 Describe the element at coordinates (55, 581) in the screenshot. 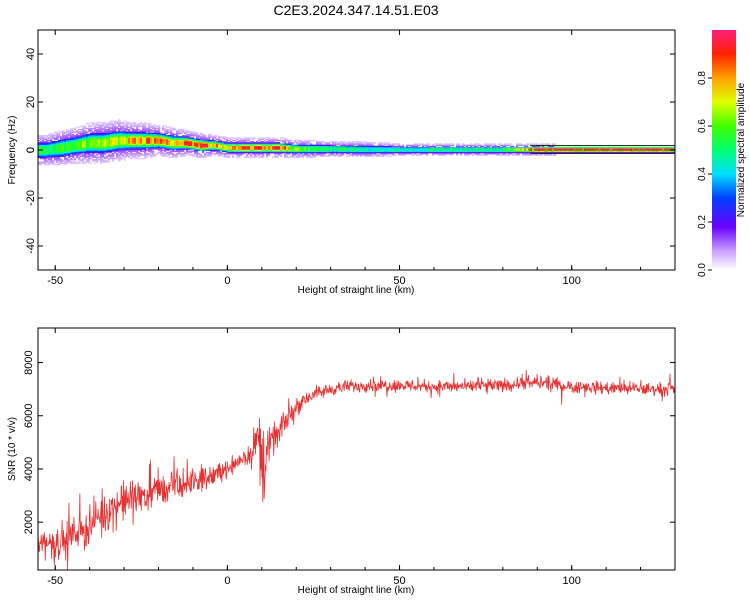

I see `x-tick-label: -50` at that location.